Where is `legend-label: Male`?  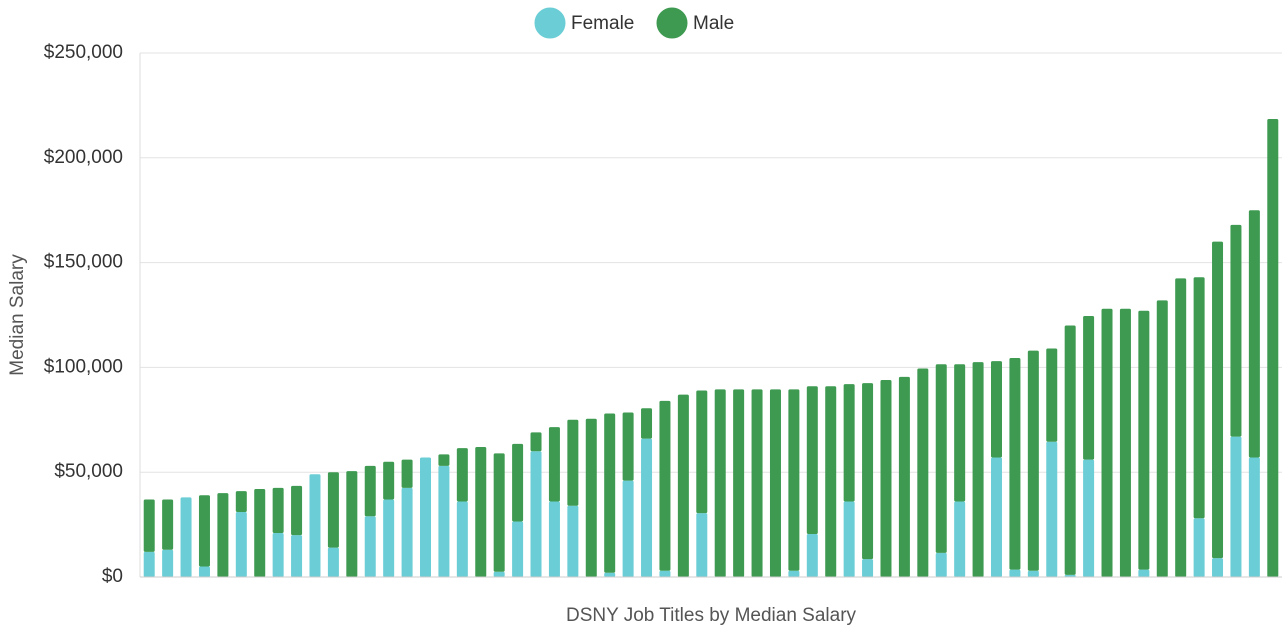
legend-label: Male is located at coordinates (713, 23).